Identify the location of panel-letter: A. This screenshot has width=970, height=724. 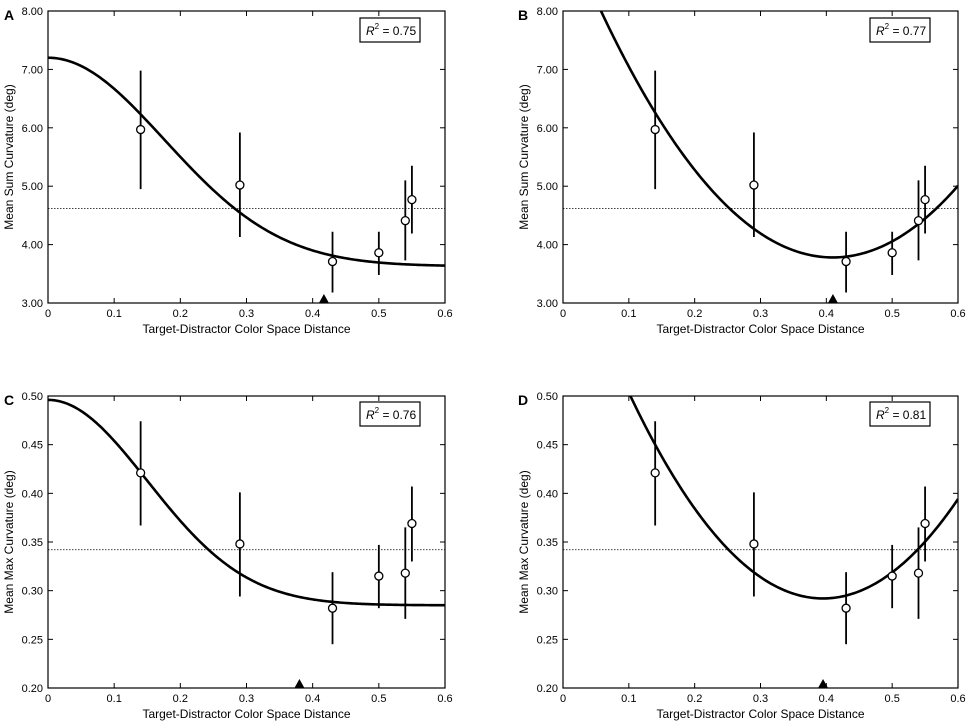
(9, 15).